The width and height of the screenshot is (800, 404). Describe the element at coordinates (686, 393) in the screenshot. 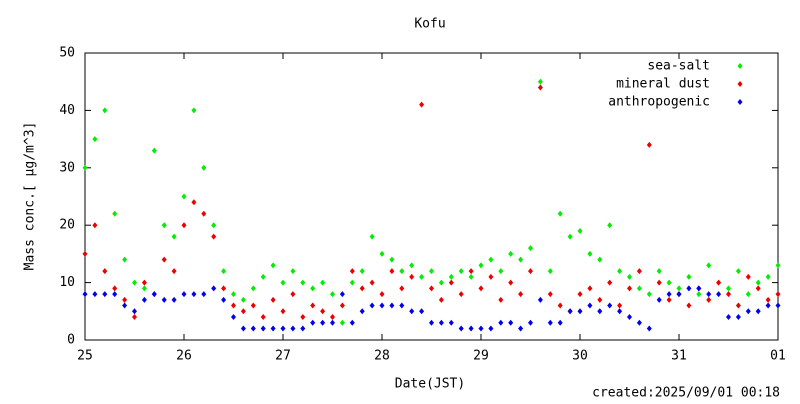

I see `footnote: created:2025/09/01 00:18` at that location.